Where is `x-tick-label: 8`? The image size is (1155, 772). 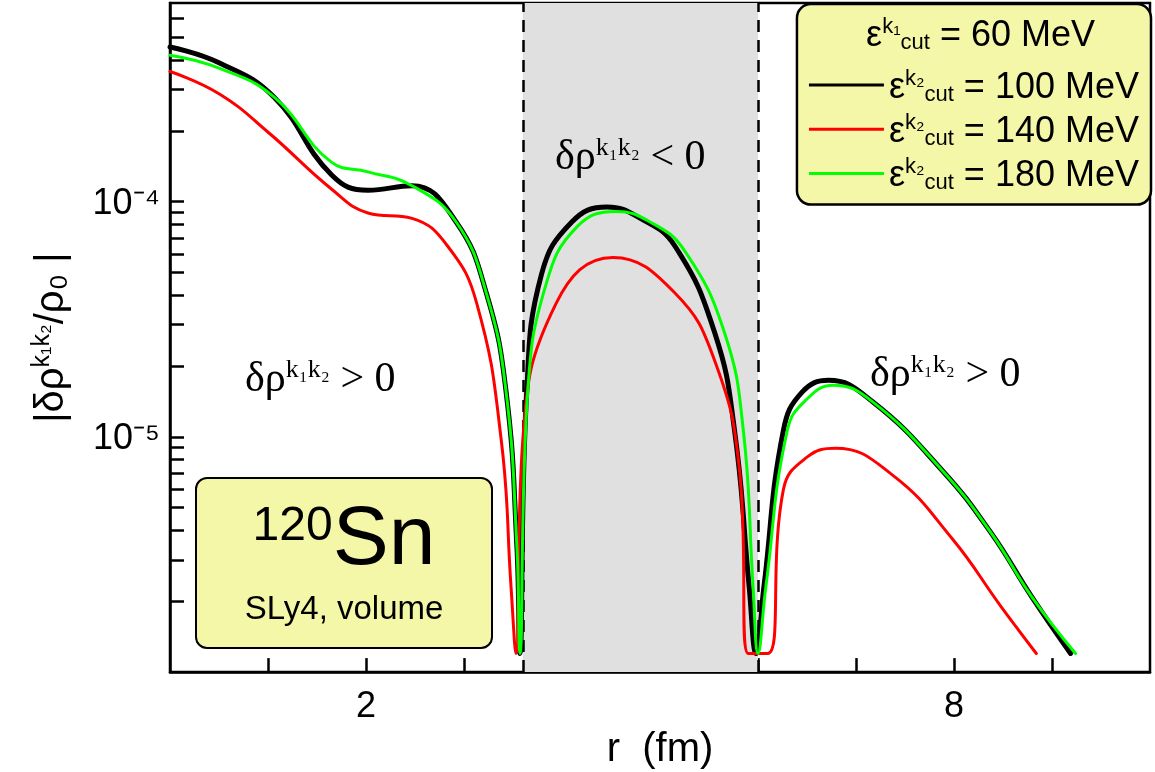
x-tick-label: 8 is located at coordinates (954, 704).